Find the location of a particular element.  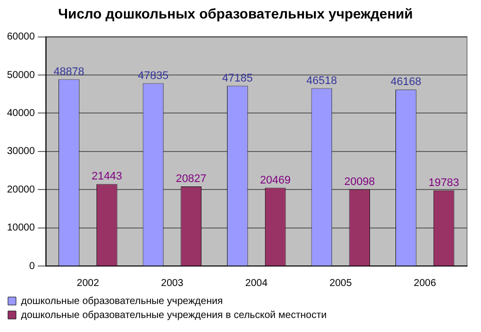

y-tick-label: 50000 is located at coordinates (21, 75).